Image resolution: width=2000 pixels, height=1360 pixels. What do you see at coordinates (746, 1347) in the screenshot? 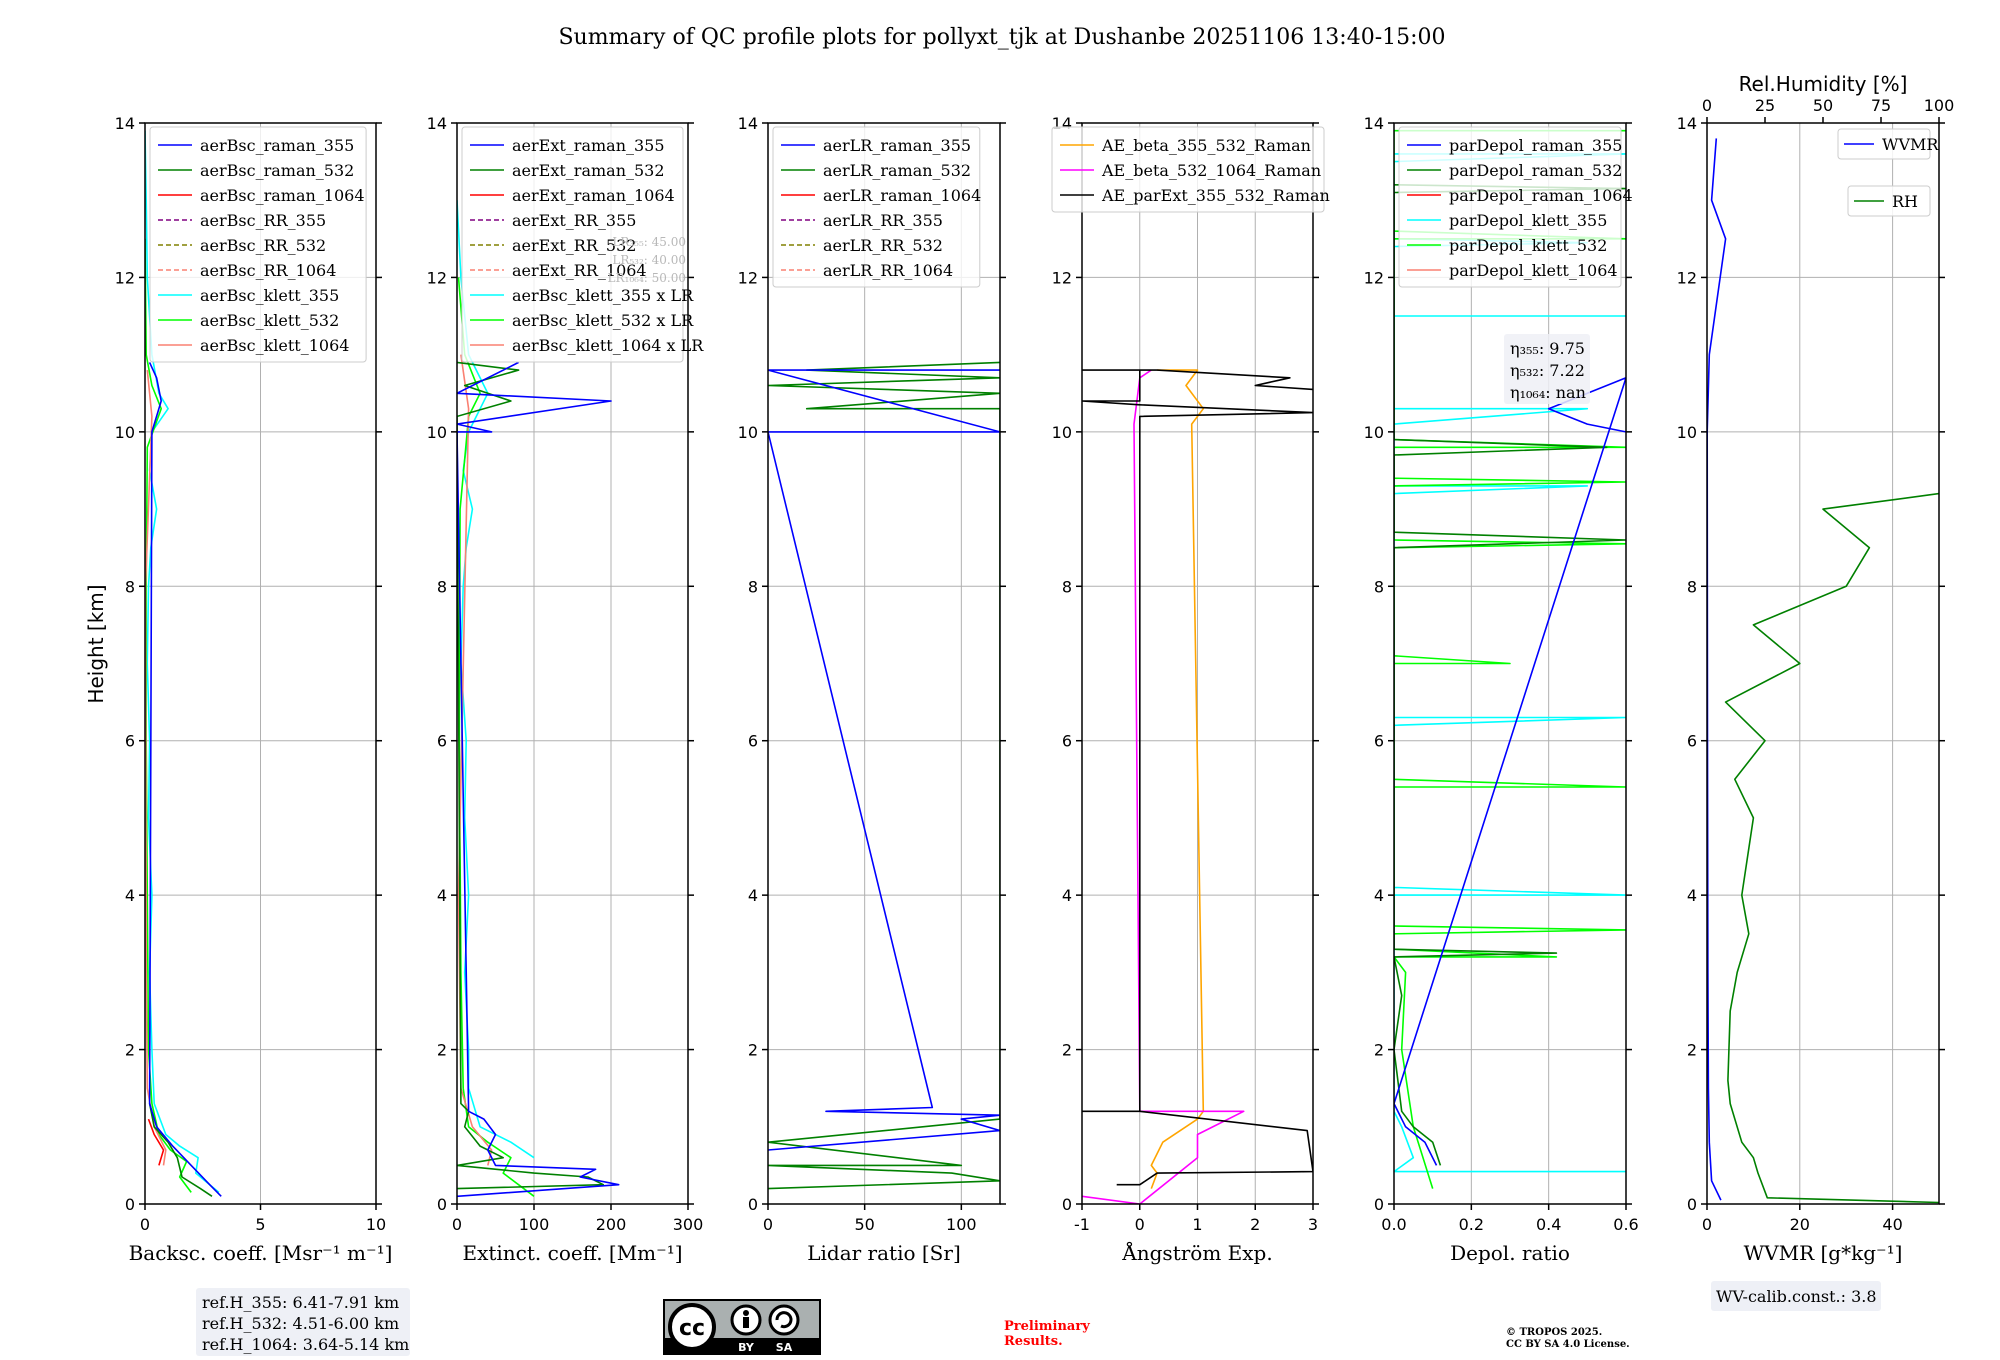
I see `cc-by-label: BY` at bounding box center [746, 1347].